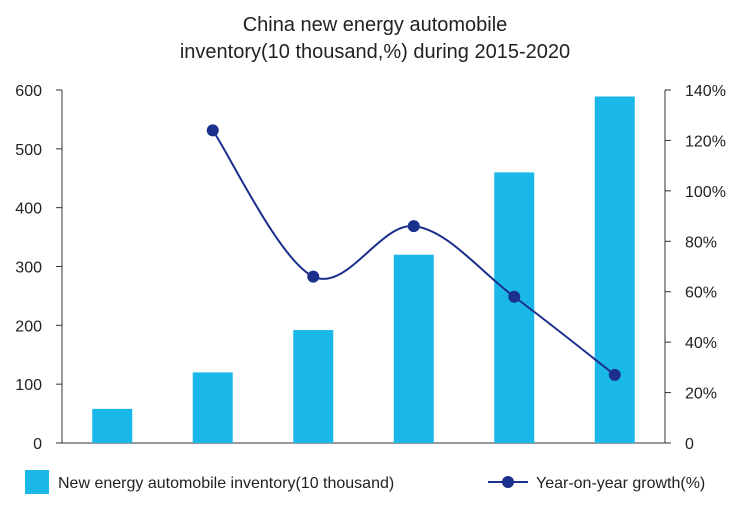 The image size is (750, 512). Describe the element at coordinates (28, 268) in the screenshot. I see `y-left-tick-label: 300` at that location.